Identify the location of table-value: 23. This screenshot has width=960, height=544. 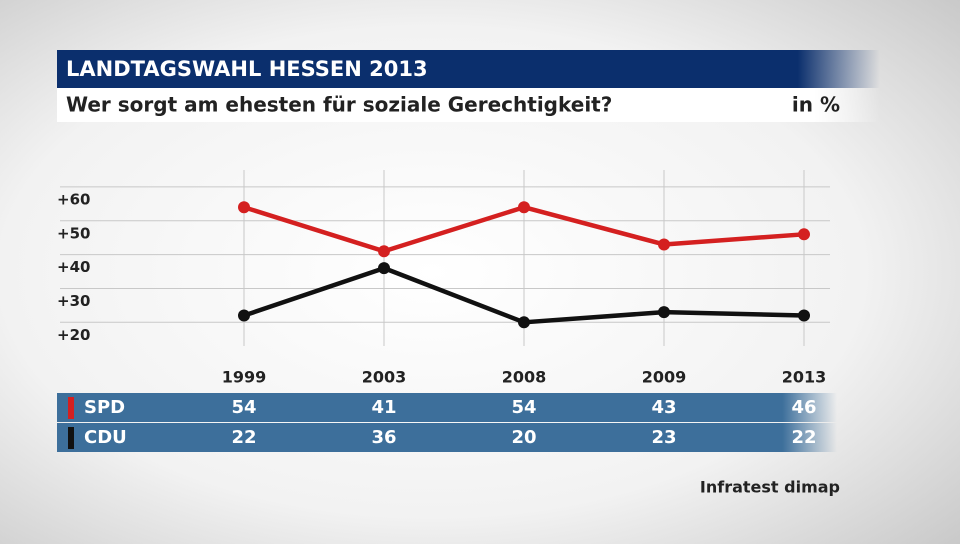
(663, 437).